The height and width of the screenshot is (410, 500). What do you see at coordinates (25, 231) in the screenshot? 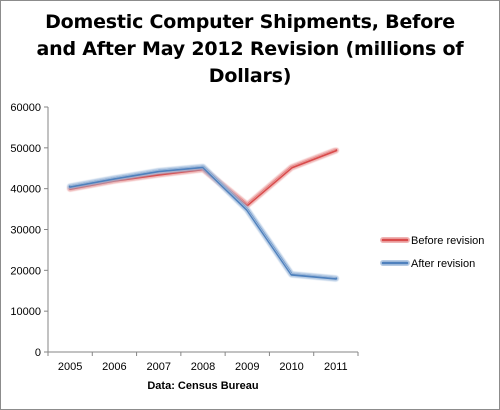
I see `y-tick-label: 30000` at bounding box center [25, 231].